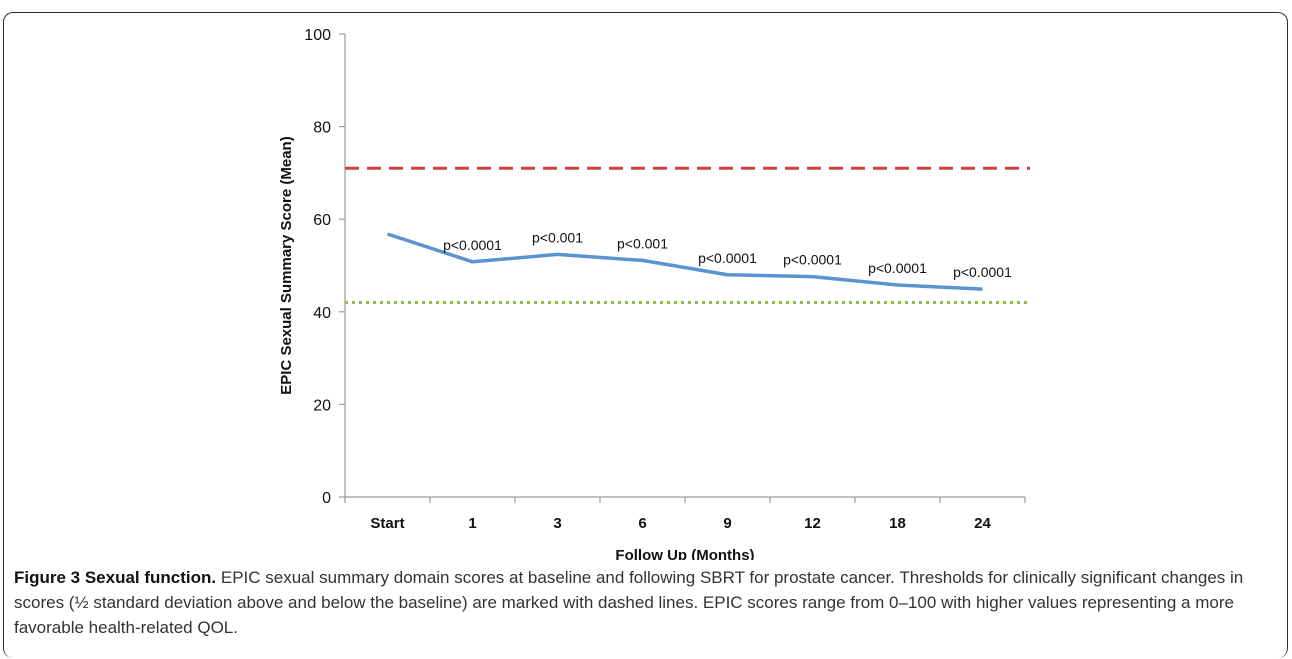 Image resolution: width=1292 pixels, height=659 pixels. What do you see at coordinates (326, 498) in the screenshot?
I see `y-tick-label: 0` at bounding box center [326, 498].